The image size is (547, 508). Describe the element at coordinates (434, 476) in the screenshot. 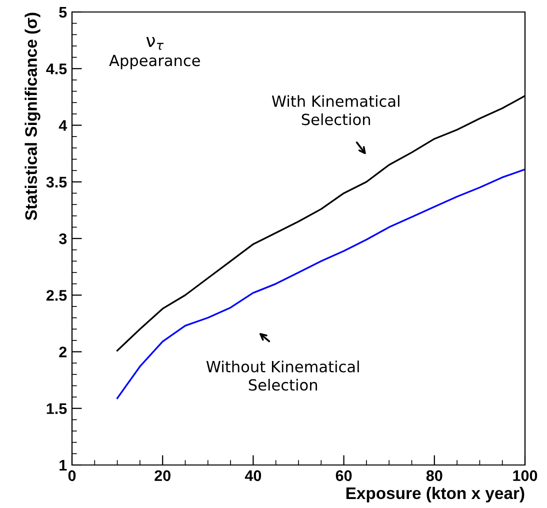

I see `x-tick-label: 80` at that location.